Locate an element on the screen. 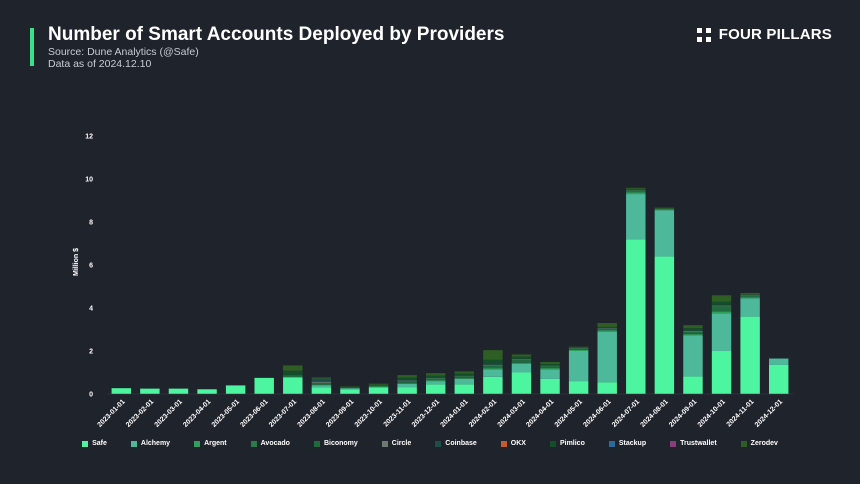  x-tick-label: 2024-09-01 is located at coordinates (683, 413).